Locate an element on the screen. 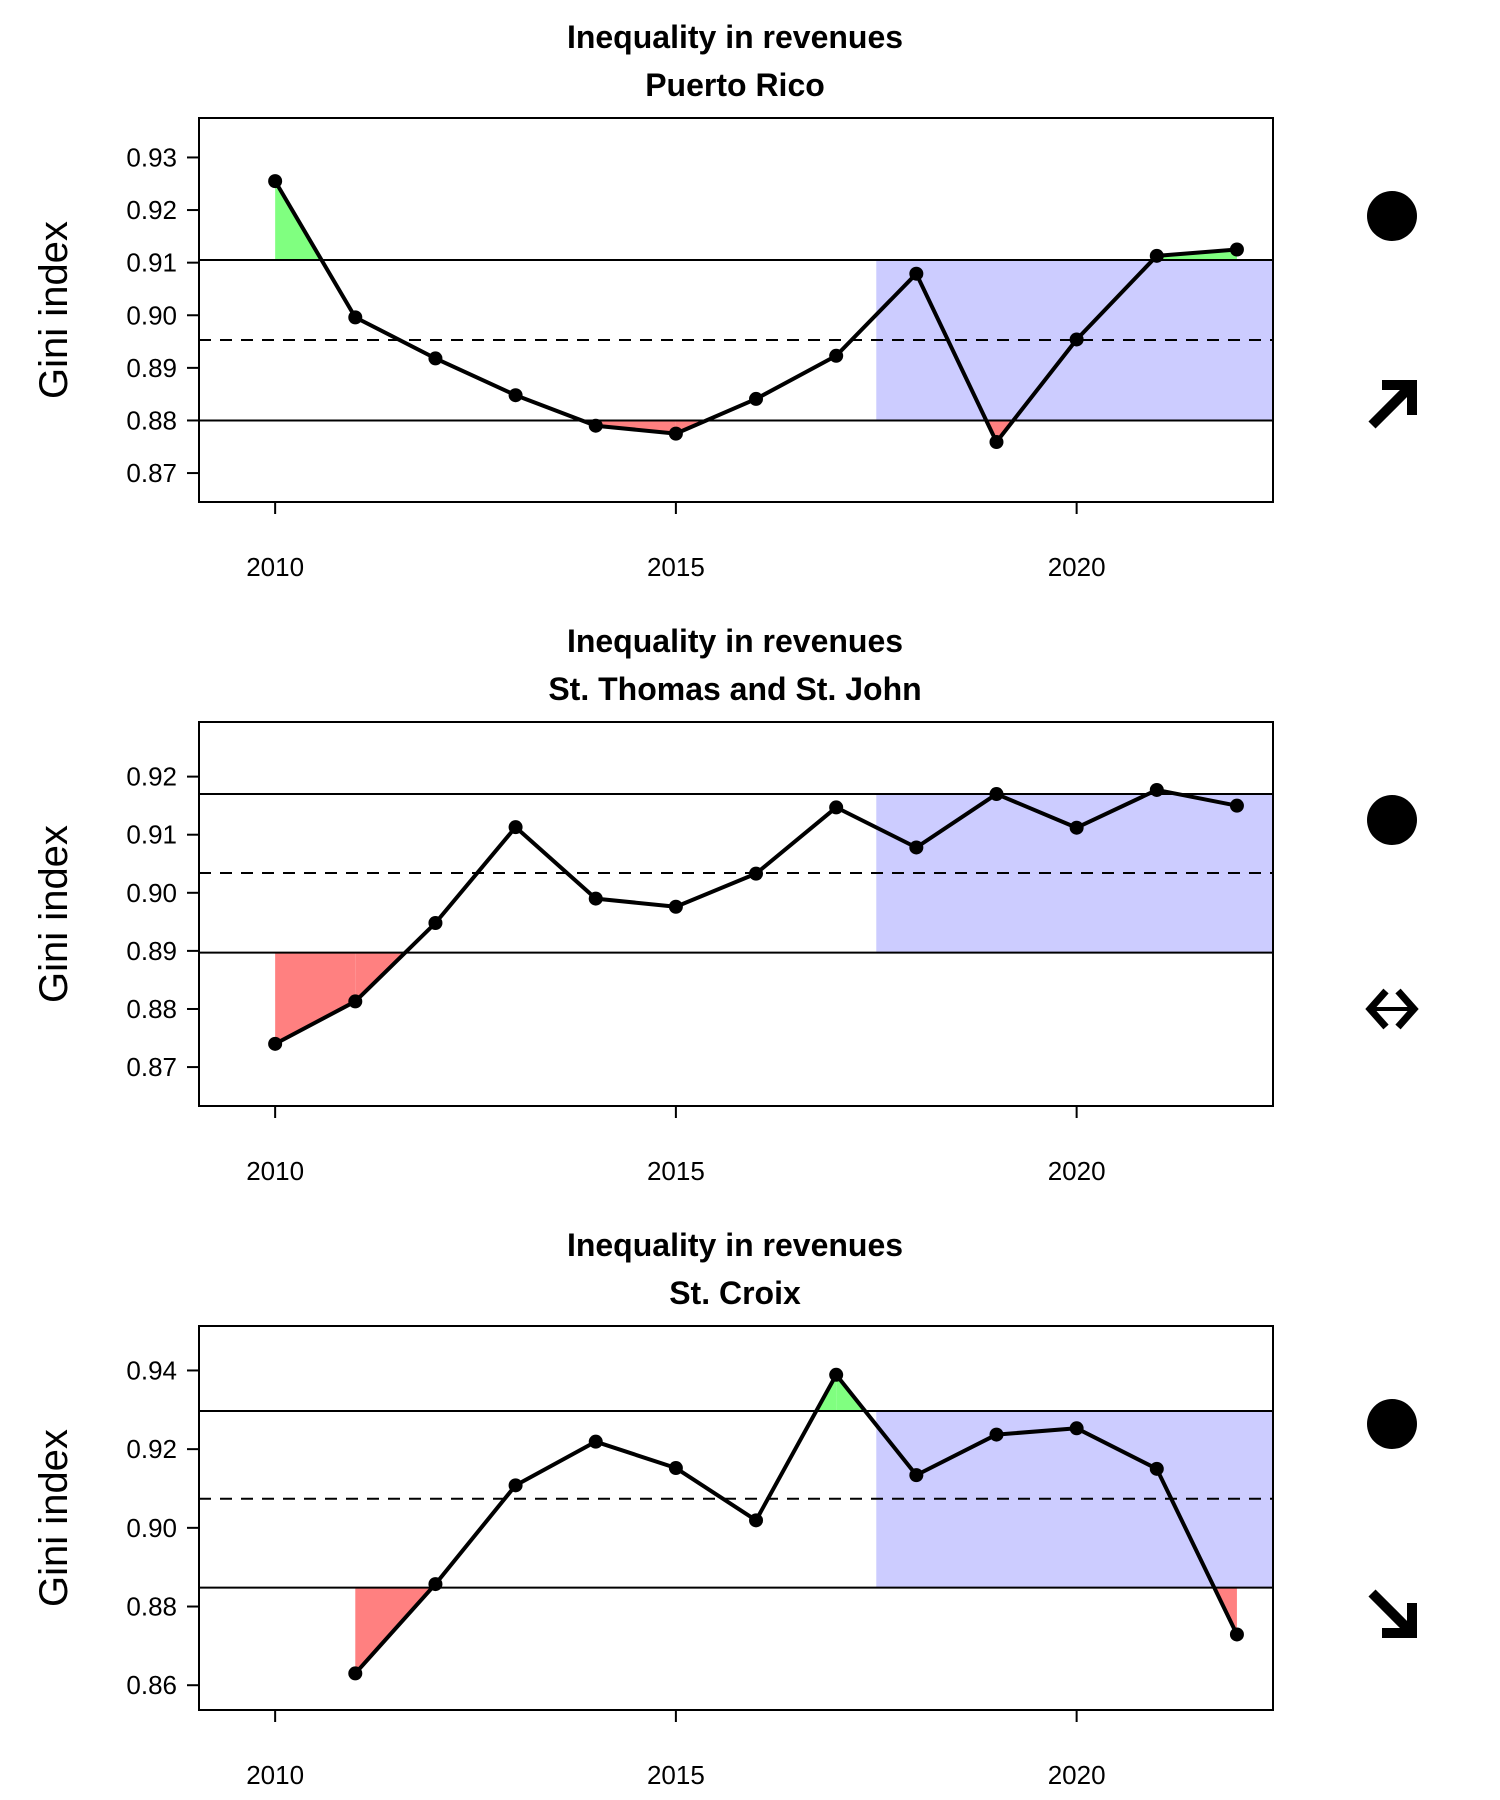 The width and height of the screenshot is (1500, 1800). y-tick-label: 0.86 is located at coordinates (151, 1685).